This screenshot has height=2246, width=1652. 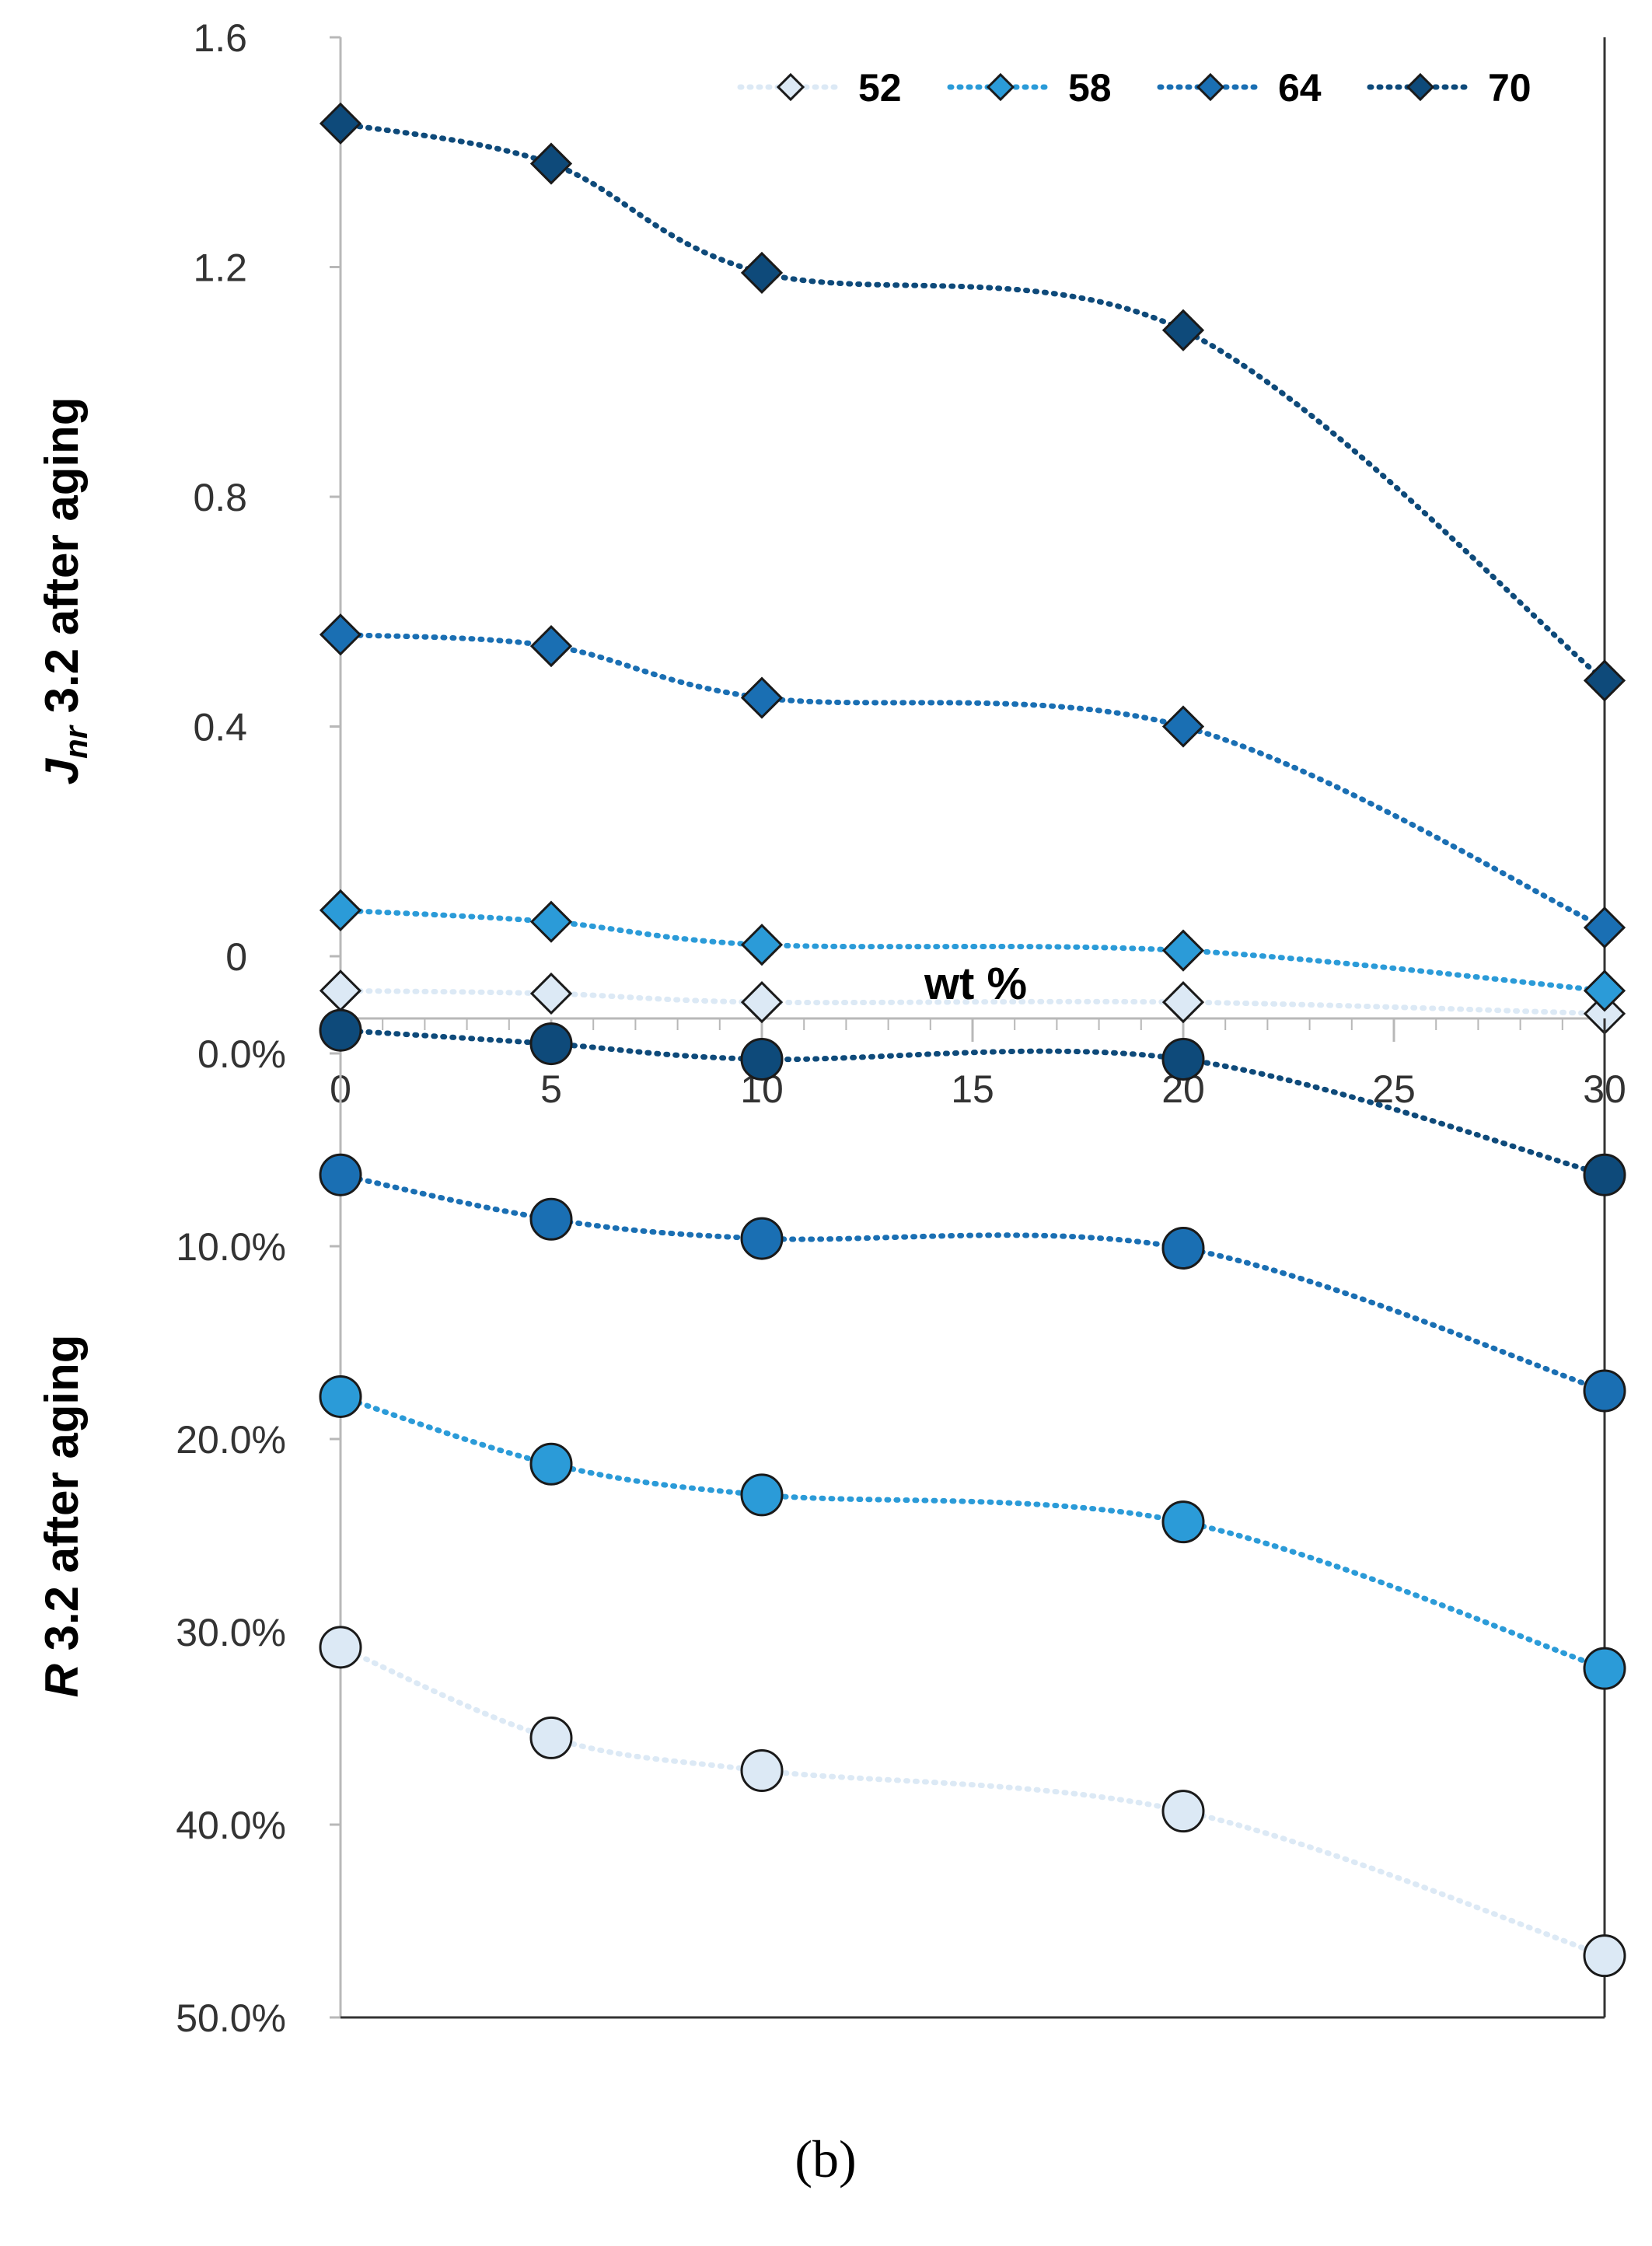 I want to click on bottom-y-tick-label: 0.0%, so click(x=241, y=1054).